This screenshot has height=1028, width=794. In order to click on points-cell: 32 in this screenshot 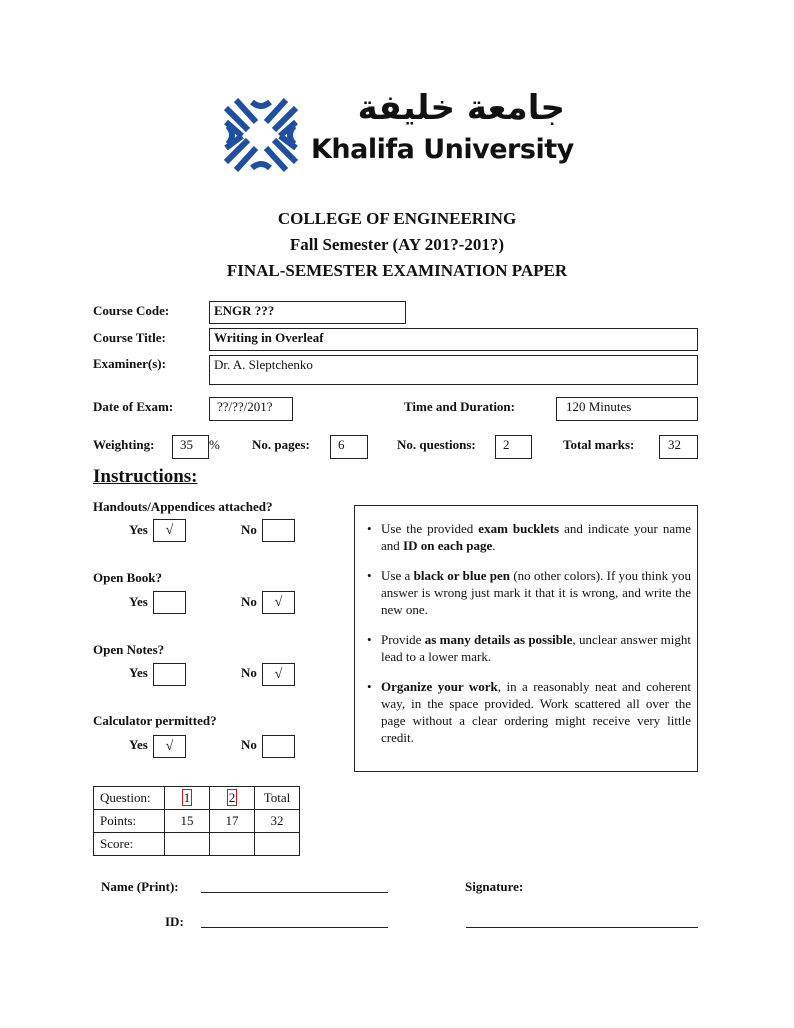, I will do `click(277, 821)`.